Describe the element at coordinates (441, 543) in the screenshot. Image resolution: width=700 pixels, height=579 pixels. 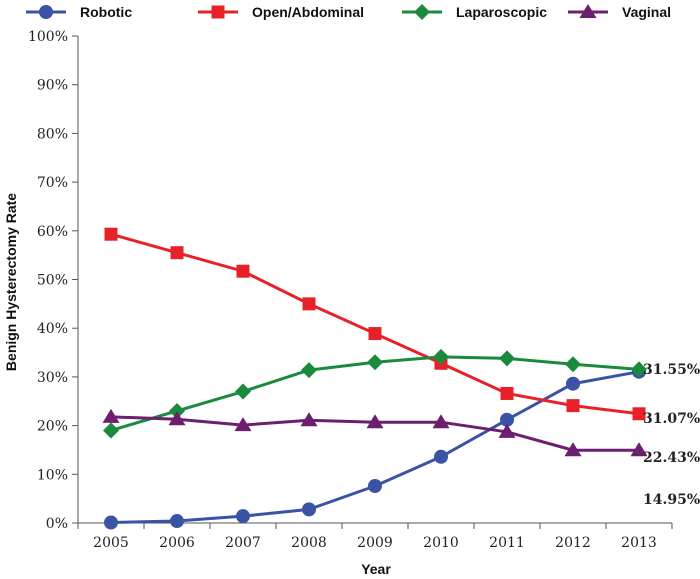
I see `x-tick-label: 2010` at that location.